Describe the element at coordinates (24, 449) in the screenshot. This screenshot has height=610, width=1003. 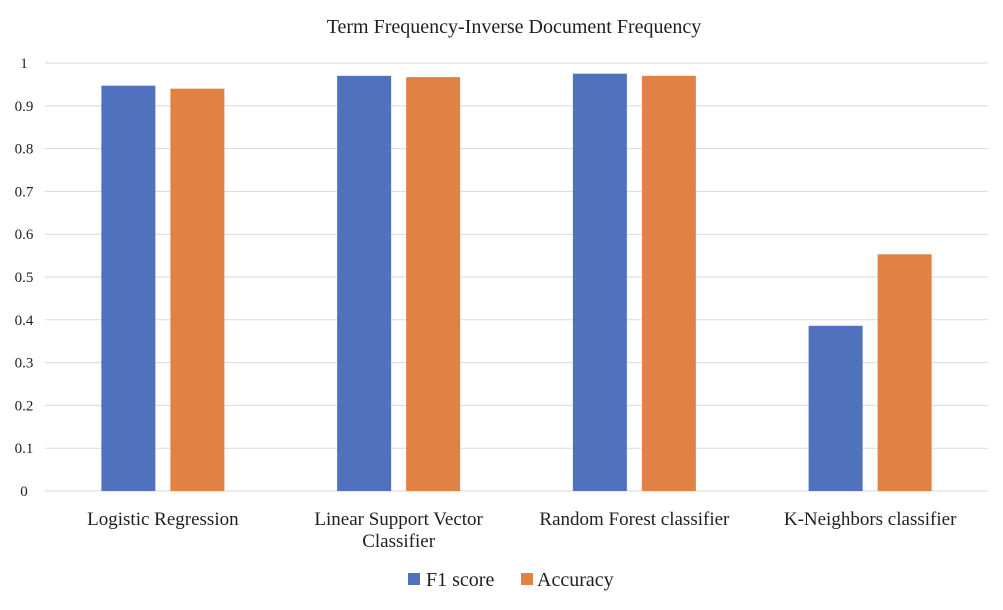
I see `y-tick-label: 0.1` at that location.